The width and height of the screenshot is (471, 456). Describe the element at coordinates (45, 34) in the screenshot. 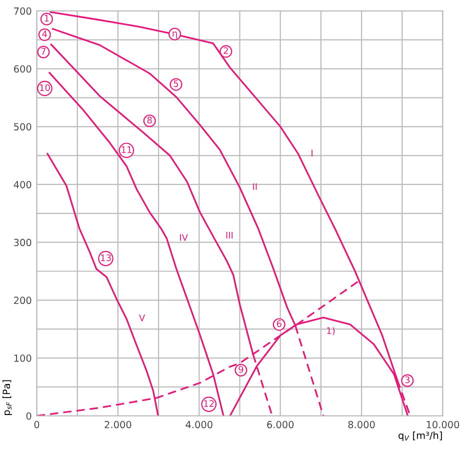

I see `annotation: 4` at that location.